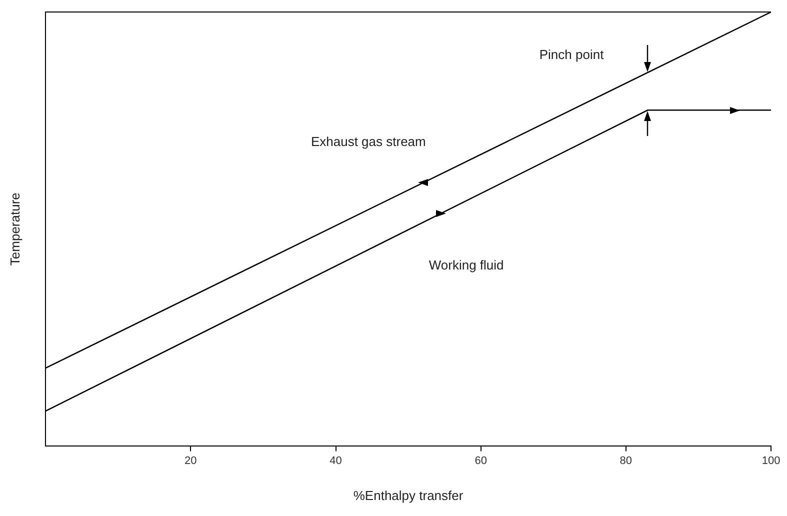 Image resolution: width=787 pixels, height=516 pixels. What do you see at coordinates (336, 460) in the screenshot?
I see `x-tick-label: 40` at bounding box center [336, 460].